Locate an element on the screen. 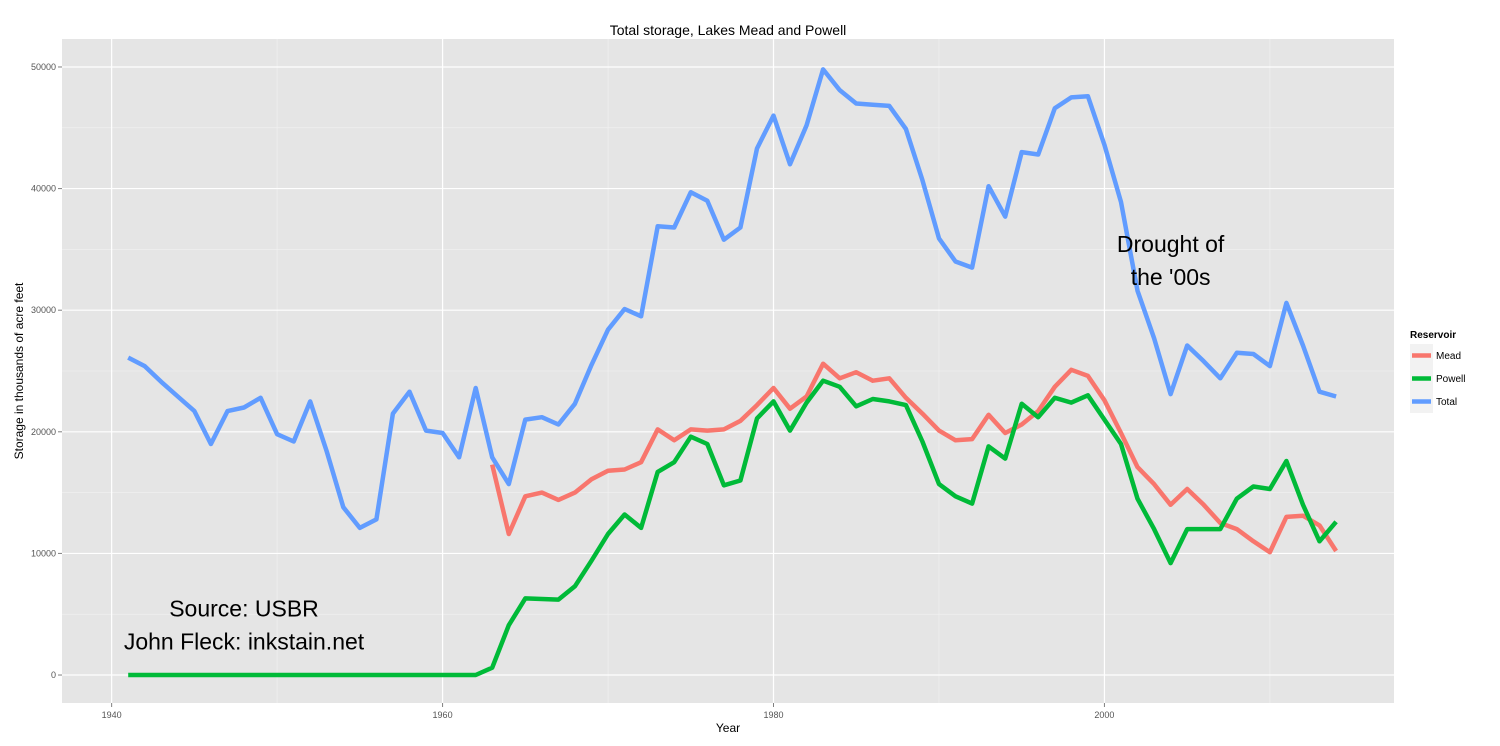  y-tick-label: 20000 is located at coordinates (43, 432).